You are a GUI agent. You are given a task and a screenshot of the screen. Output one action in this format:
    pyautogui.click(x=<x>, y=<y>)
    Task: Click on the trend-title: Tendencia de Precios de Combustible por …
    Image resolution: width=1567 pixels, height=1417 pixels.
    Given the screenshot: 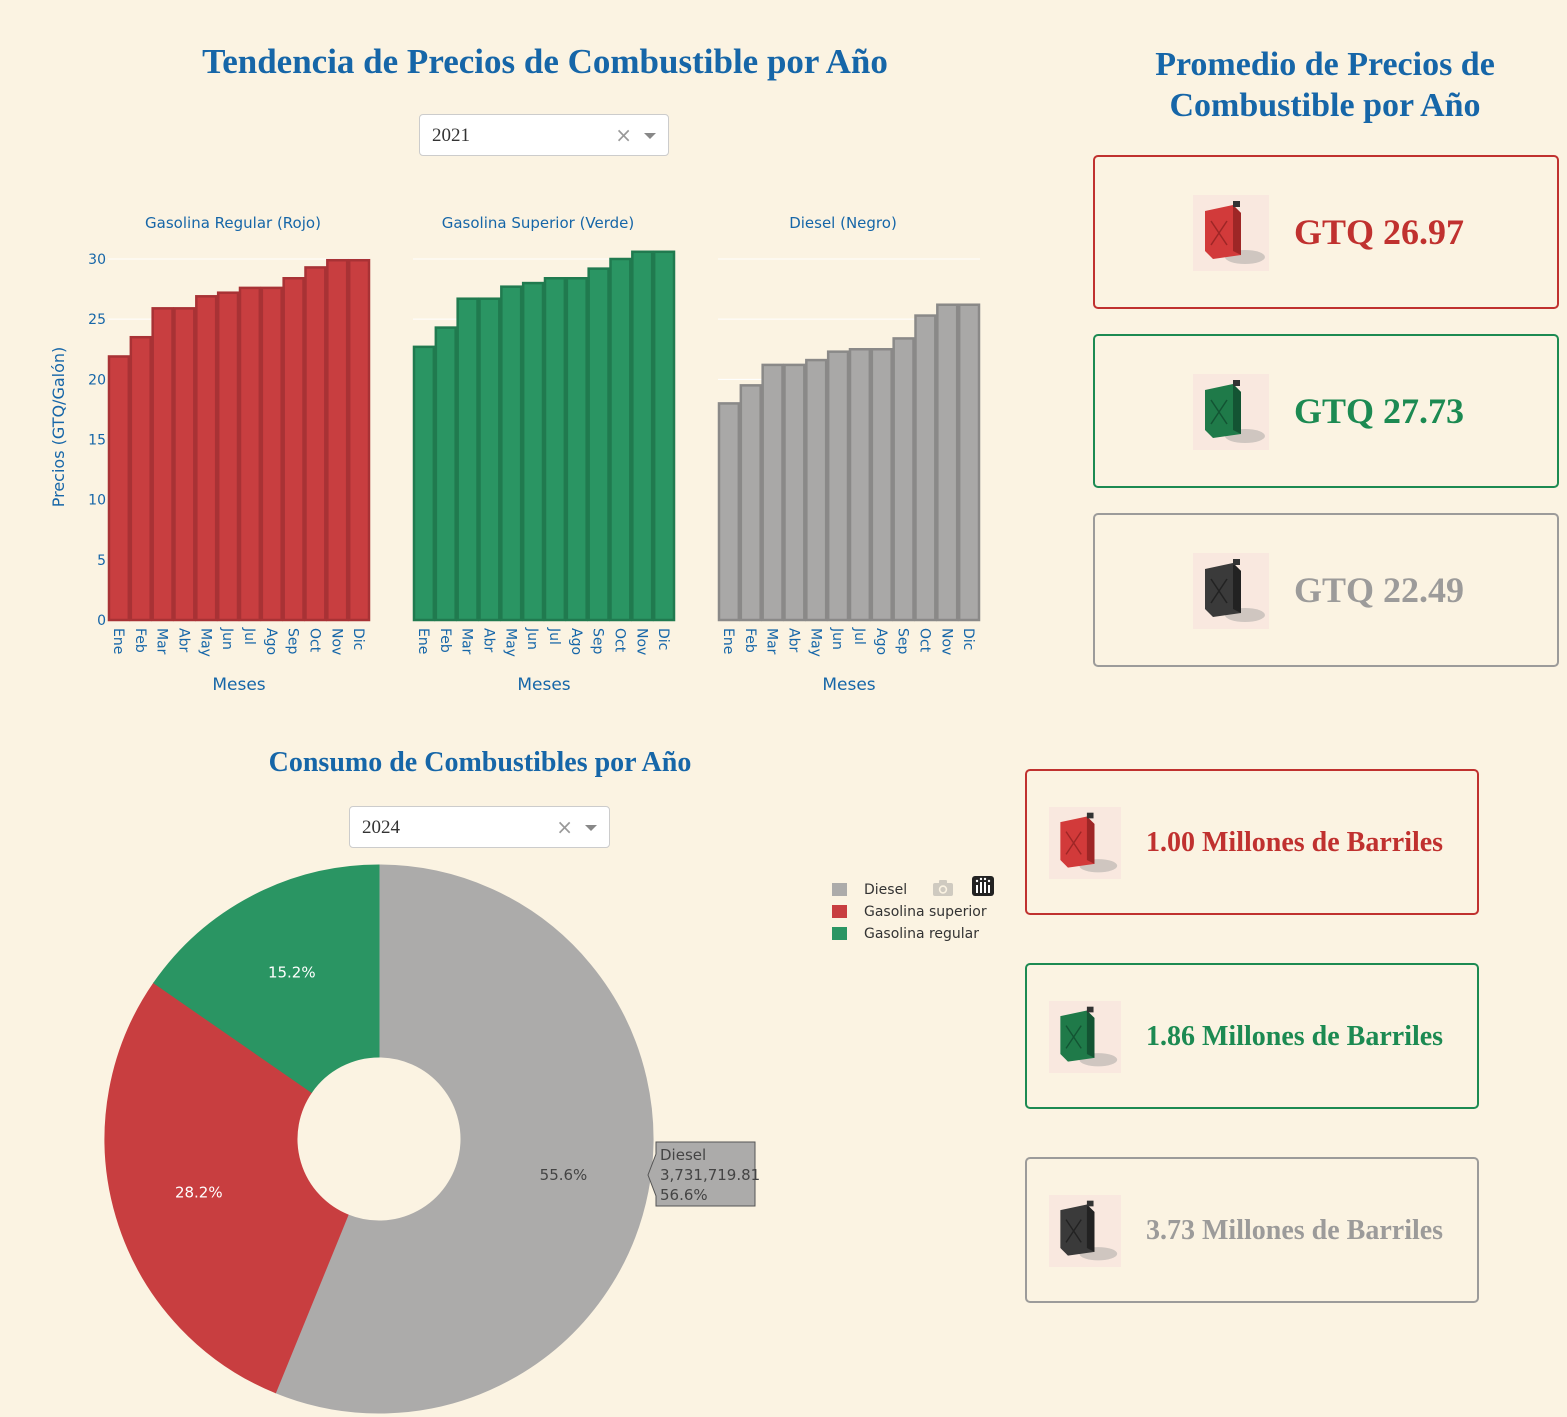 What is the action you would take?
    pyautogui.click(x=545, y=61)
    